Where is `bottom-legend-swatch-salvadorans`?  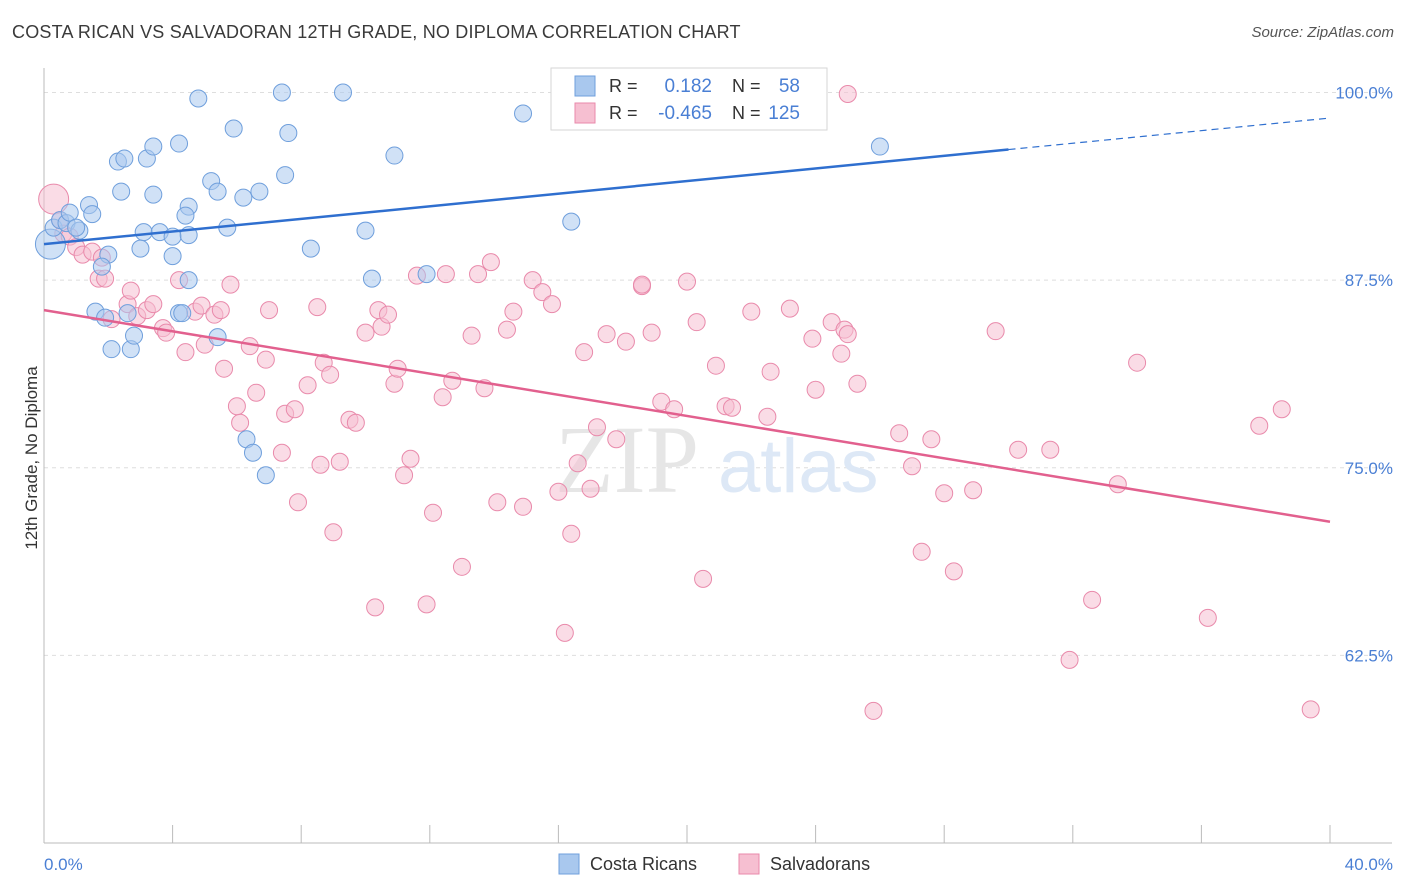 bottom-legend-swatch-salvadorans is located at coordinates (749, 864).